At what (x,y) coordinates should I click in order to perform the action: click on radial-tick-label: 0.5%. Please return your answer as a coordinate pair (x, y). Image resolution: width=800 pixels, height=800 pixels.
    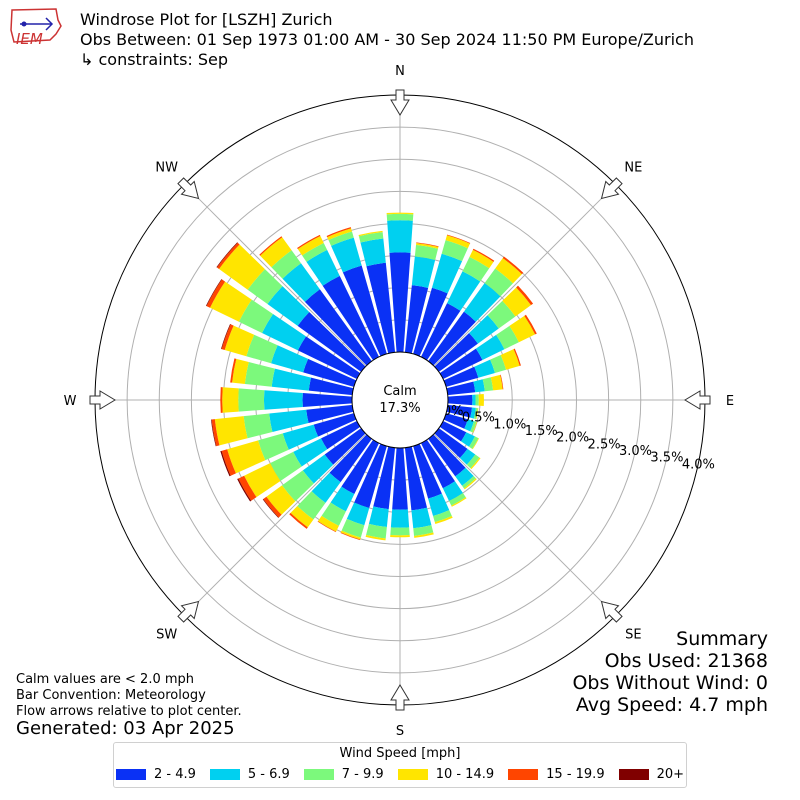
    Looking at the image, I should click on (478, 418).